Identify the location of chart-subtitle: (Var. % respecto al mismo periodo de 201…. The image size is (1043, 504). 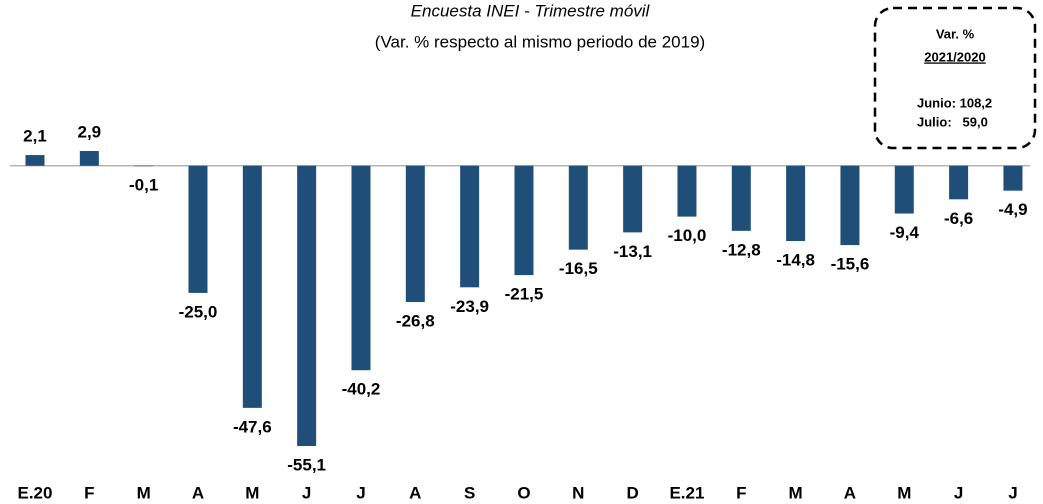
(540, 41).